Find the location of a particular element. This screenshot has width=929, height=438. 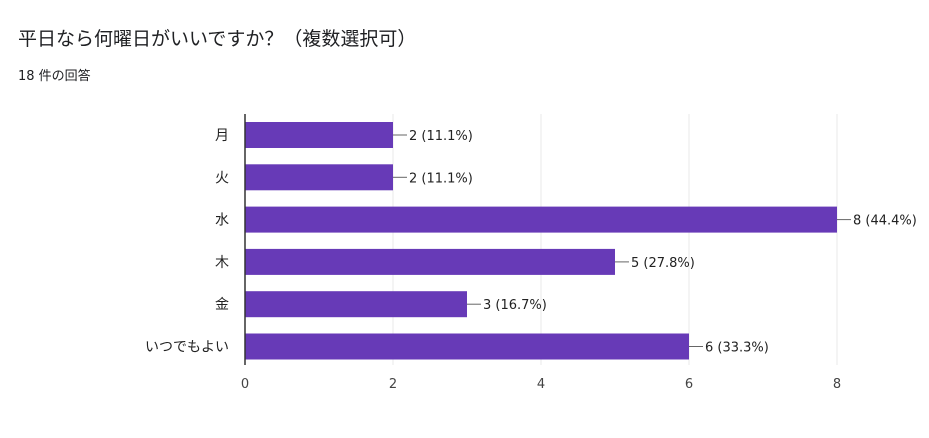

category-label: いつでもよい is located at coordinates (187, 348).